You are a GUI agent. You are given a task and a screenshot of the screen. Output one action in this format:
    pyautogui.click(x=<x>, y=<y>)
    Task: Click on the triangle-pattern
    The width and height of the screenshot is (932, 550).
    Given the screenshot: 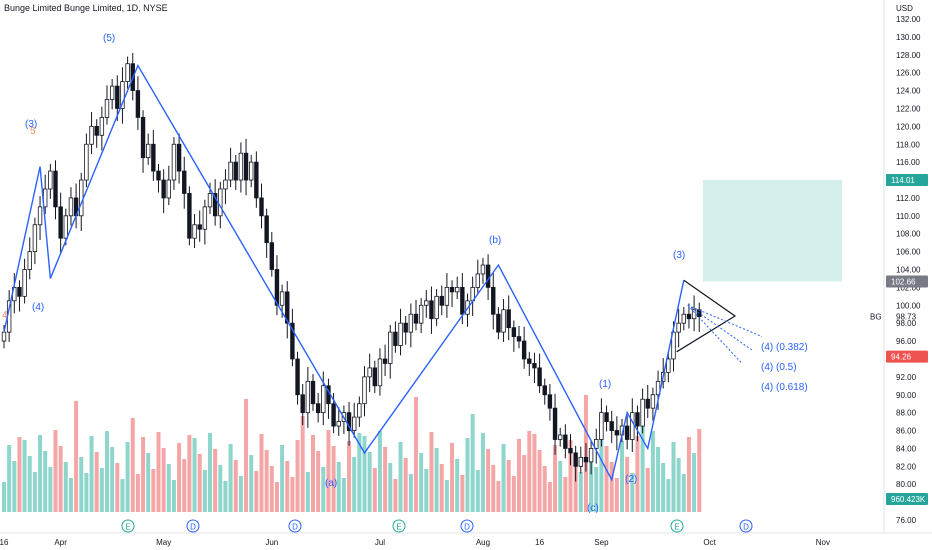 What is the action you would take?
    pyautogui.click(x=706, y=316)
    